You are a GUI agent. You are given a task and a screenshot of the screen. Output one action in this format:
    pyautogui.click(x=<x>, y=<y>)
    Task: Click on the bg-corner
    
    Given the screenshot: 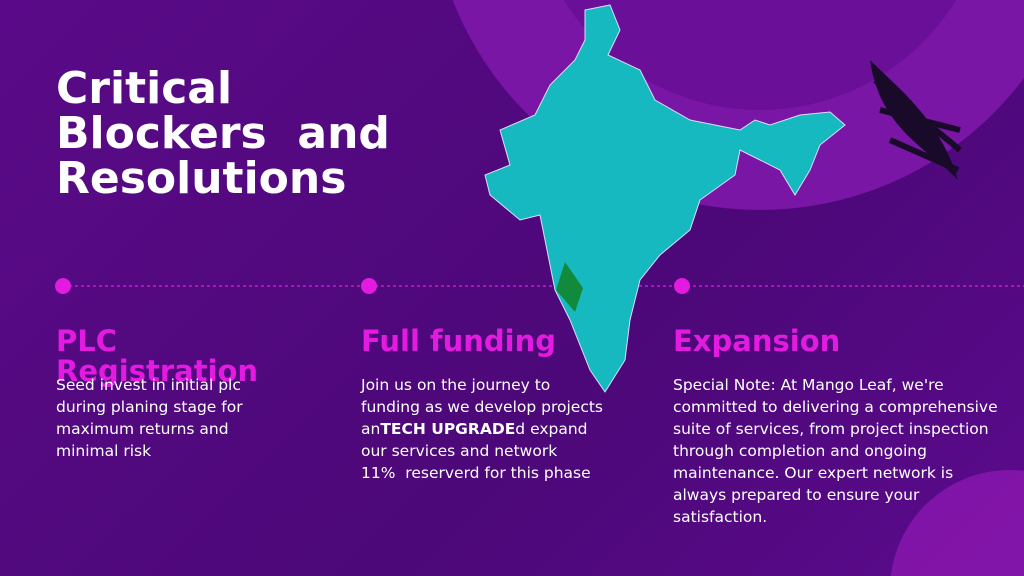 What is the action you would take?
    pyautogui.click(x=957, y=523)
    